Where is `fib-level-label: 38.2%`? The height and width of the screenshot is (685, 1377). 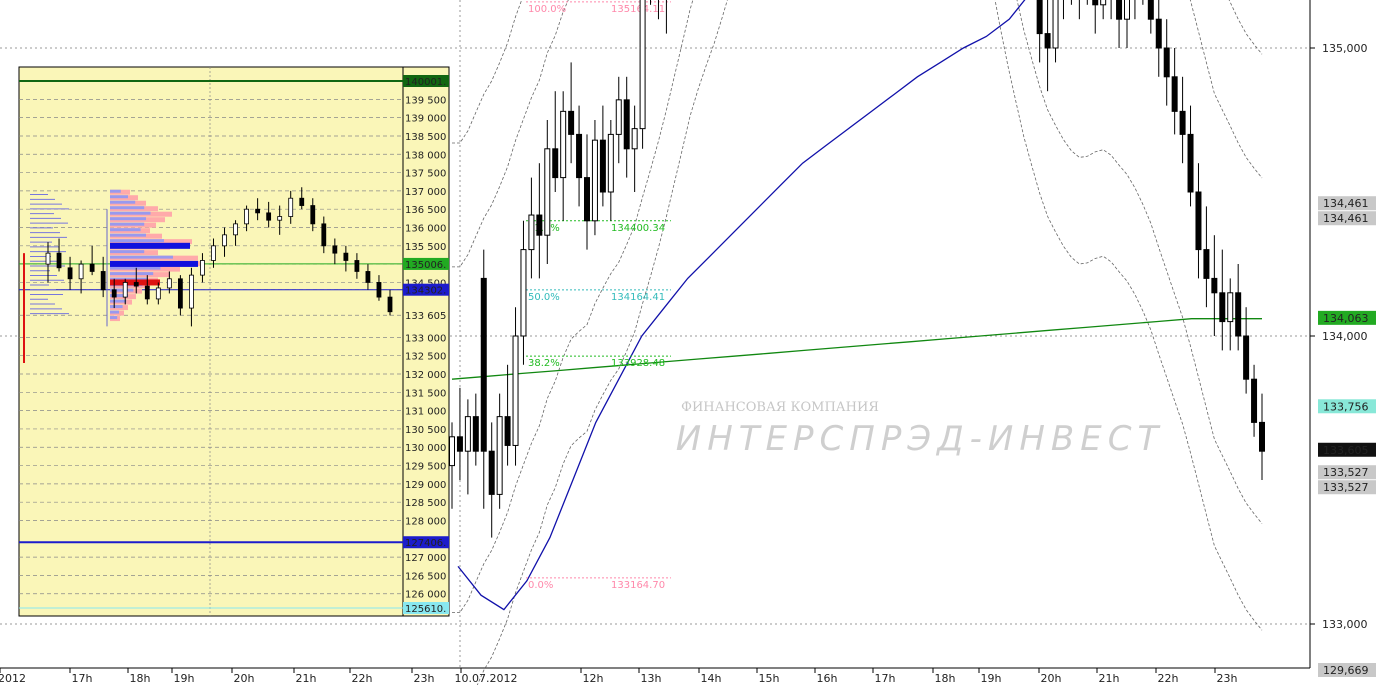
fib-level-label: 38.2% is located at coordinates (544, 363).